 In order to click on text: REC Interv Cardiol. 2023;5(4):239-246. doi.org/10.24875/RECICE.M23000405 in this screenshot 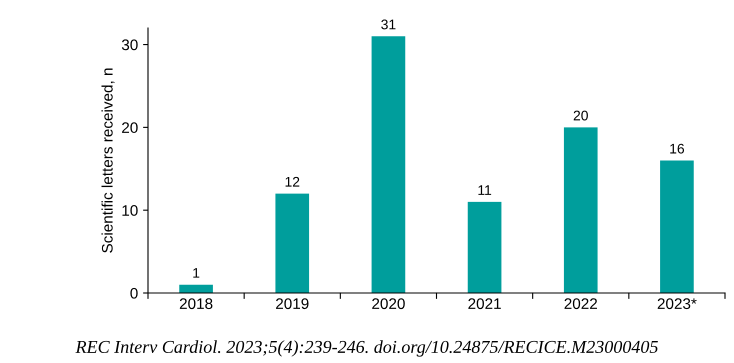, I will do `click(366, 348)`.